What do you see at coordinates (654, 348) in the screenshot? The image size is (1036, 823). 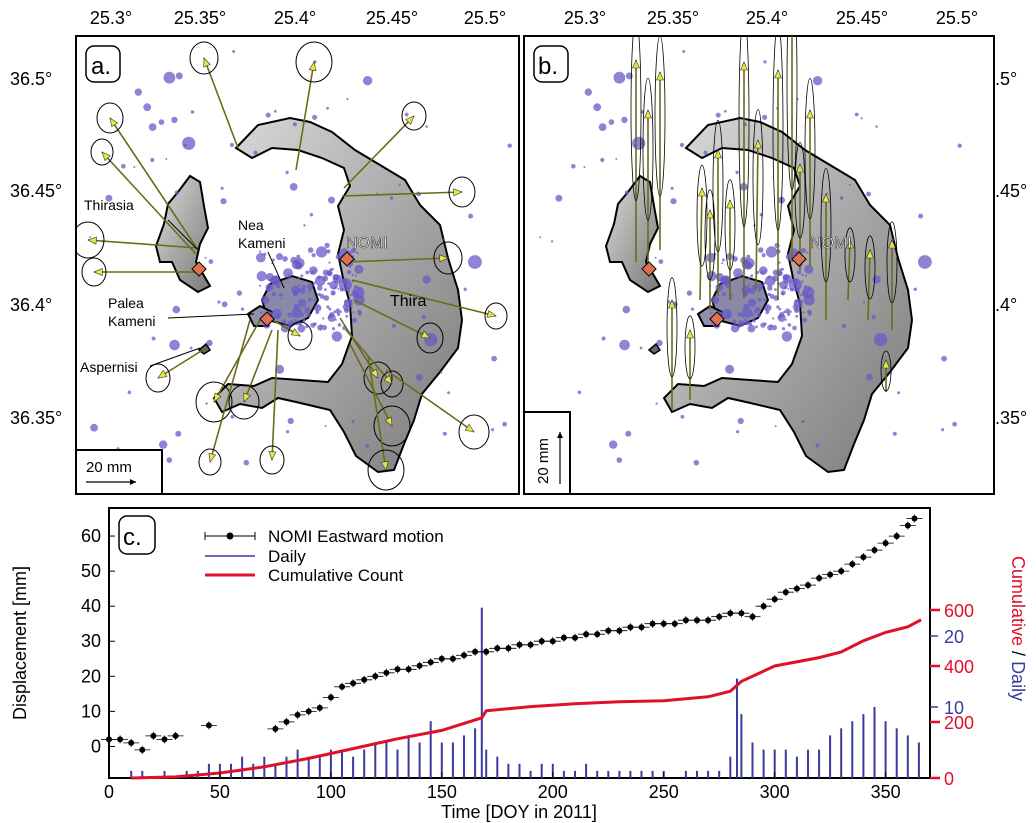 I see `aspernisi-island` at bounding box center [654, 348].